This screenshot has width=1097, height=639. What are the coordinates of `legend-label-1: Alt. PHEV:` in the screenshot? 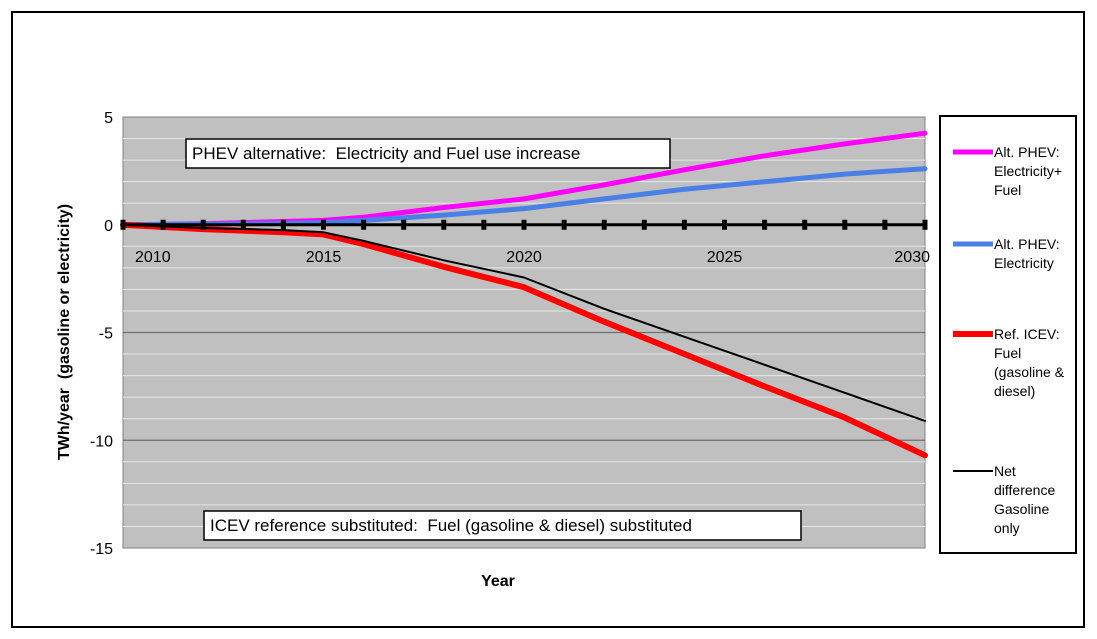 It's located at (1027, 152).